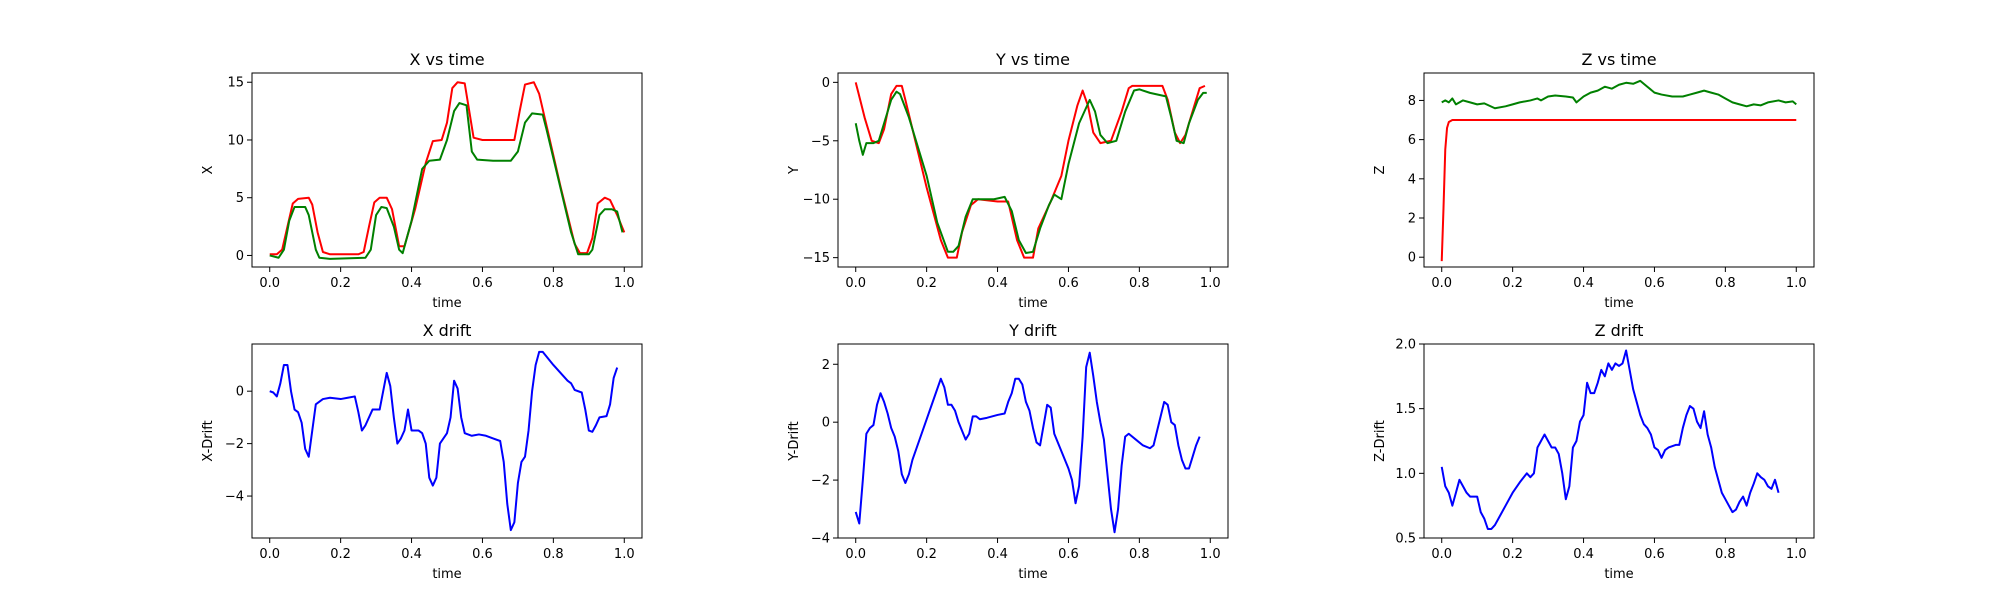 This screenshot has height=600, width=2000. Describe the element at coordinates (794, 170) in the screenshot. I see `y-axis-label: Y` at that location.